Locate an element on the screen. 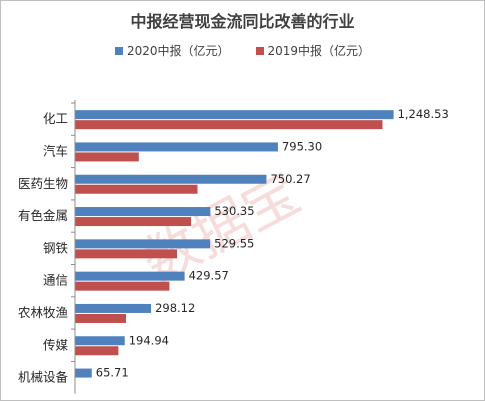 The width and height of the screenshot is (485, 401). chart-title: 中报经营现金流同比改善的行业 is located at coordinates (242, 21).